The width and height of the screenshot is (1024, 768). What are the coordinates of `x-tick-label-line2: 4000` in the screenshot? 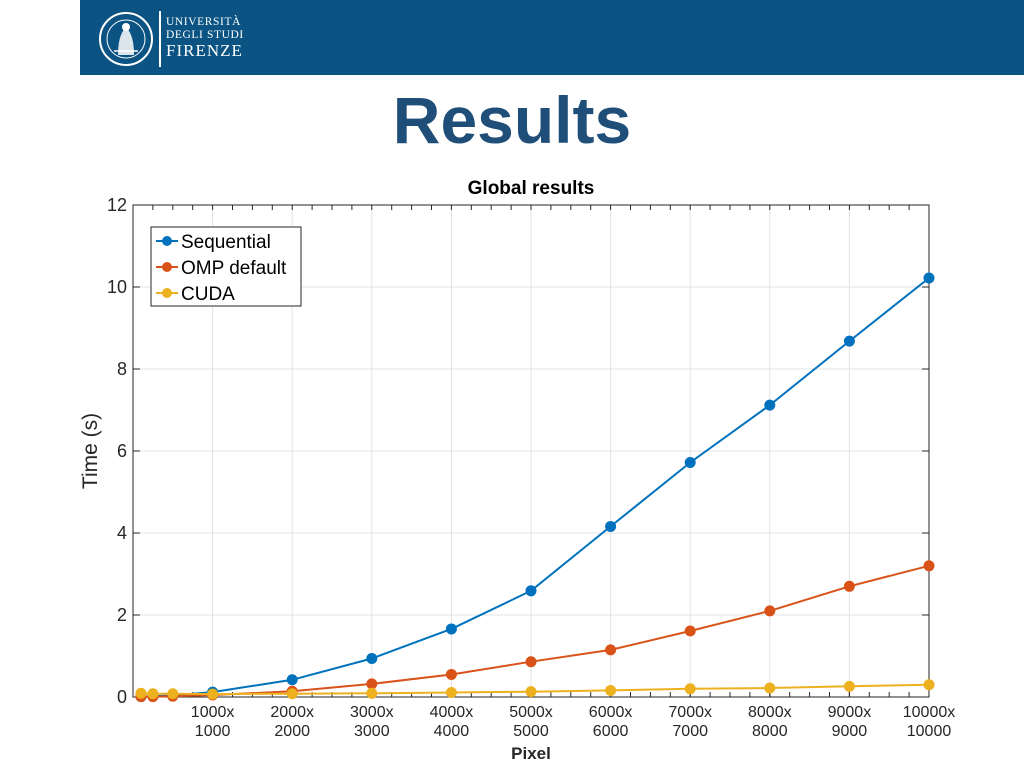 It's located at (452, 731).